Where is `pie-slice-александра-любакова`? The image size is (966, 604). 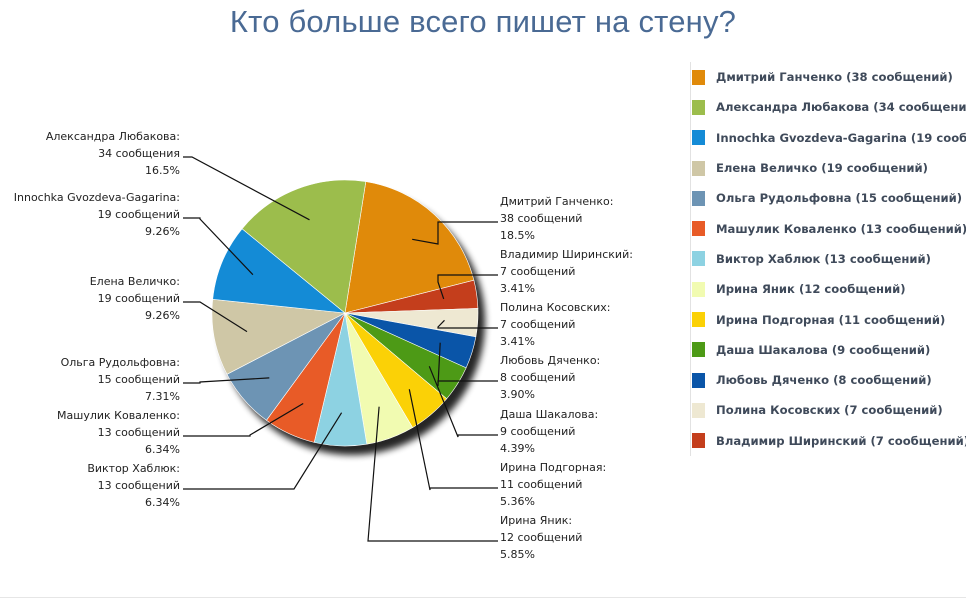 pie-slice-александра-любакова is located at coordinates (304, 246).